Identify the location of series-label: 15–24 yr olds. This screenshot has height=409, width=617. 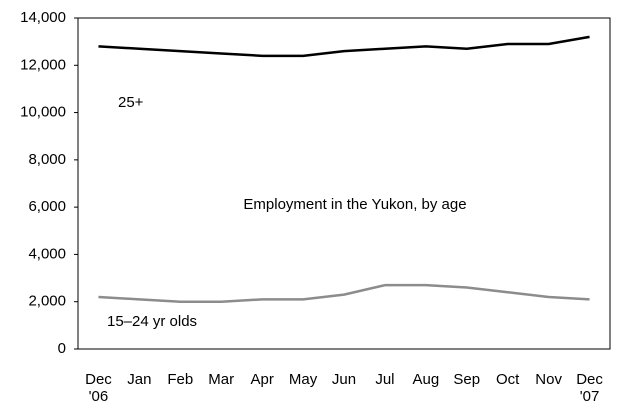
(152, 321).